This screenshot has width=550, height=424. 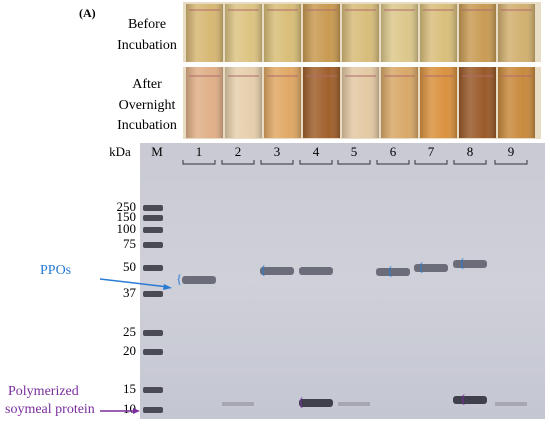 What do you see at coordinates (130, 292) in the screenshot?
I see `marker-label: 37` at bounding box center [130, 292].